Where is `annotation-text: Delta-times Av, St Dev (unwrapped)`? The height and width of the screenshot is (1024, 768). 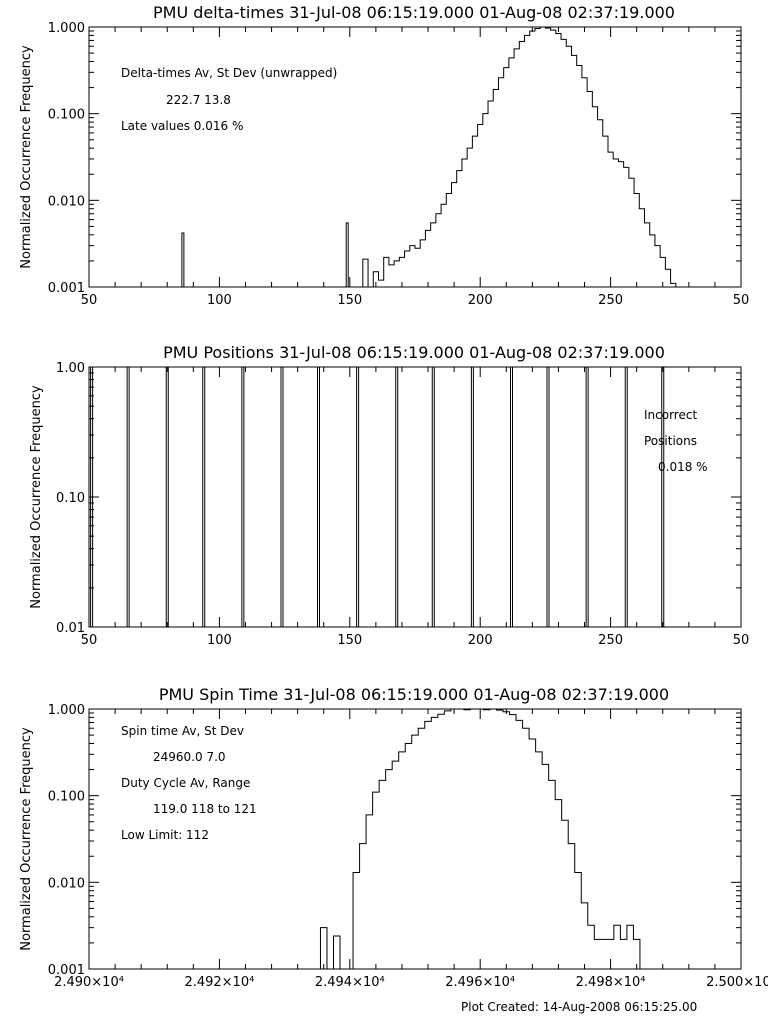 annotation-text: Delta-times Av, St Dev (unwrapped) is located at coordinates (229, 73).